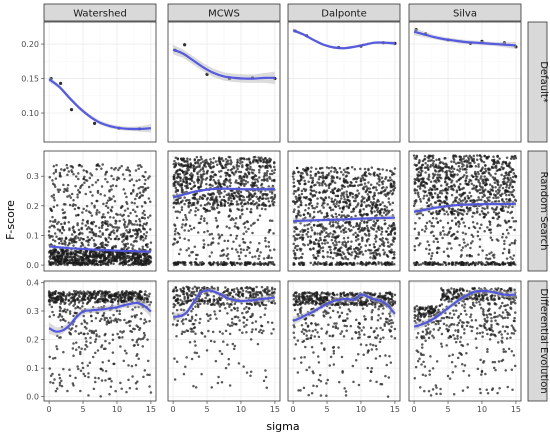 This screenshot has width=550, height=437. Describe the element at coordinates (99, 104) in the screenshot. I see `panel-marks` at that location.